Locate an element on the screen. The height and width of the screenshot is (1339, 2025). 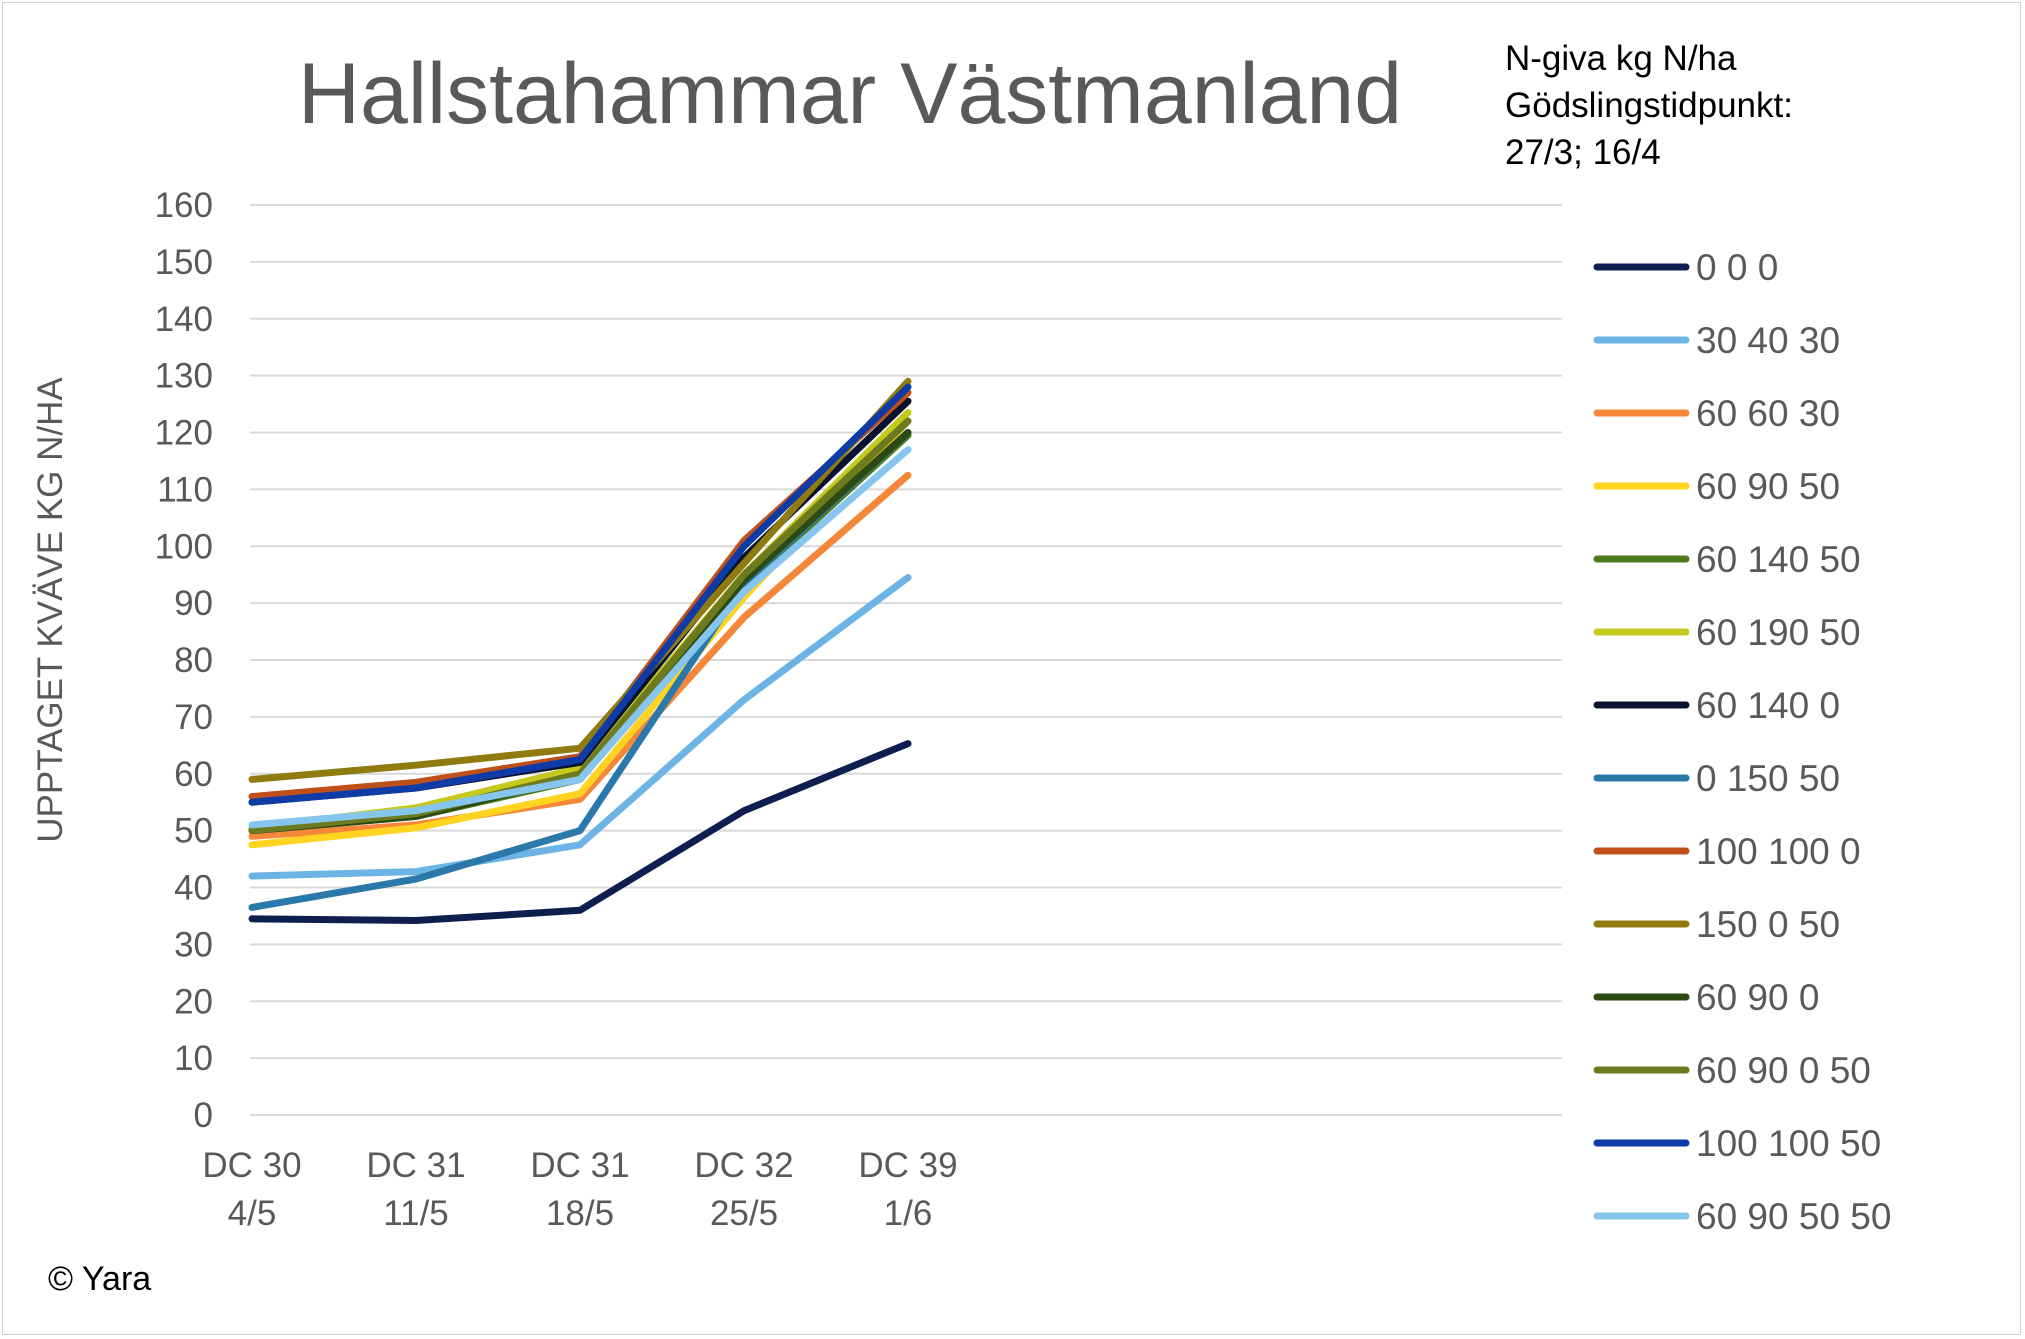
y-tick-label: 80 is located at coordinates (193, 660).